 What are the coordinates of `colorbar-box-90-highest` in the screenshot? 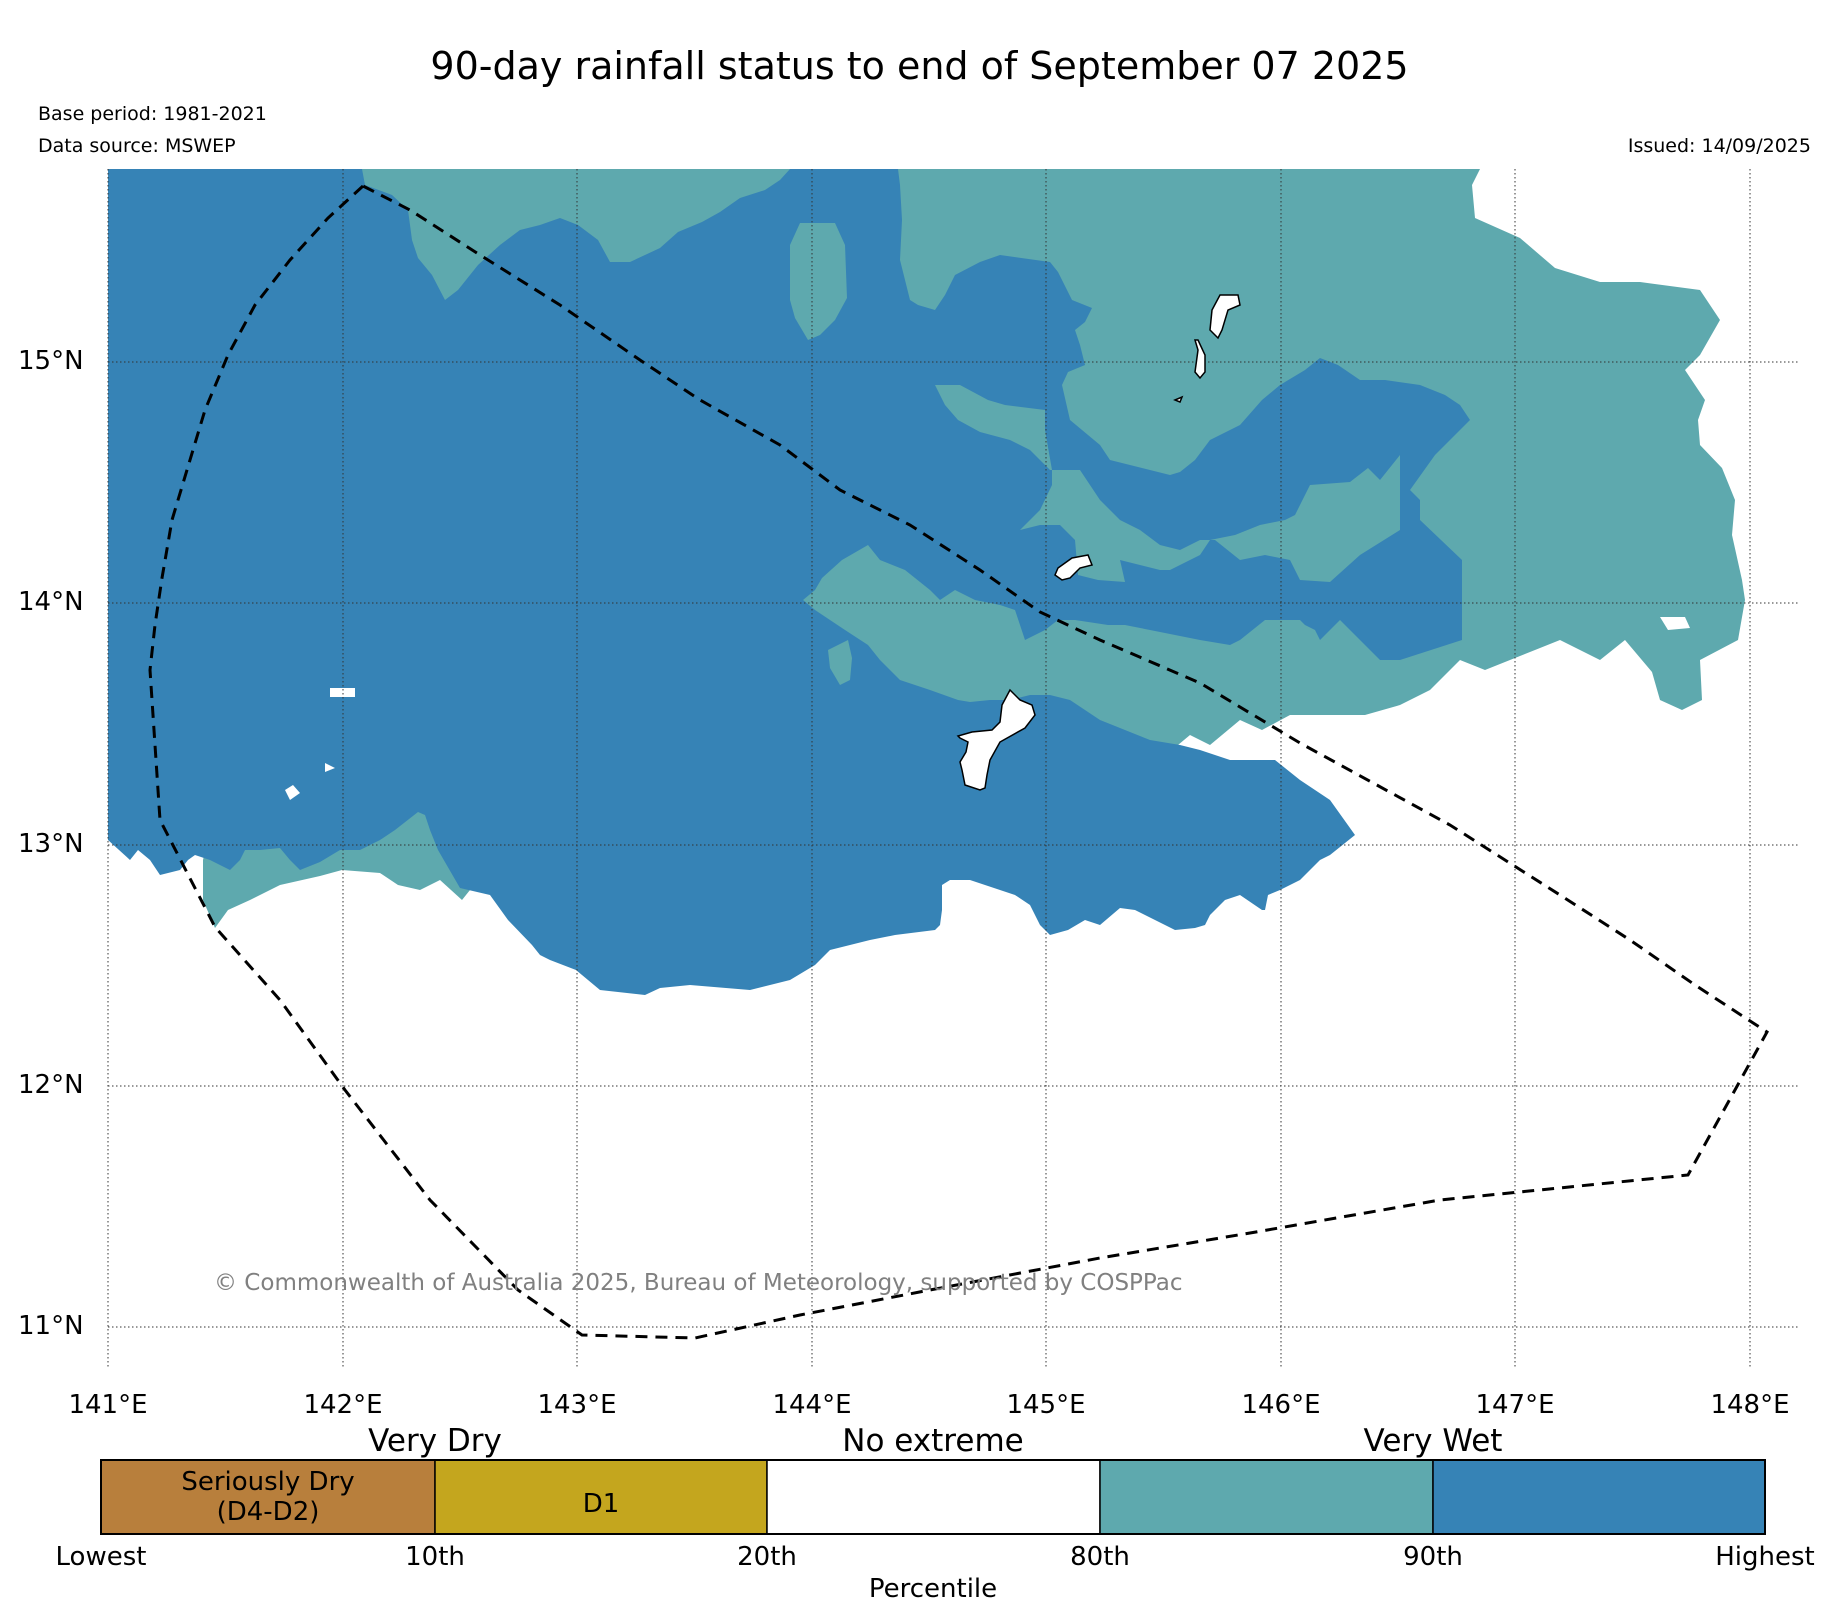 It's located at (1599, 1497).